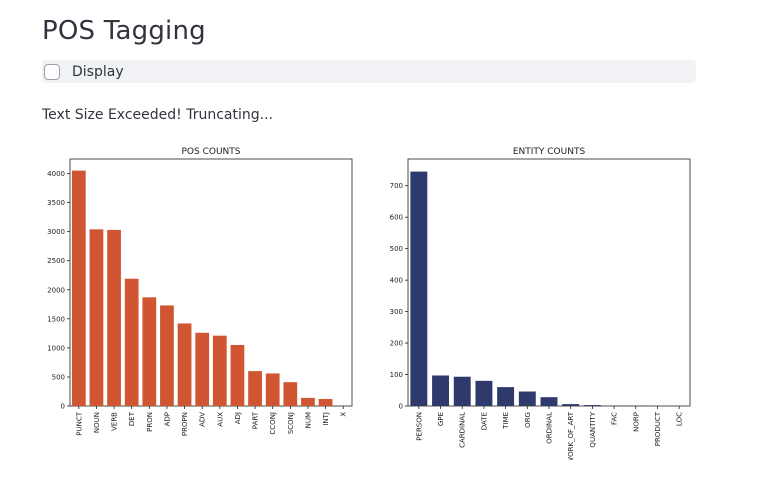  What do you see at coordinates (571, 435) in the screenshot?
I see `entity-xtick-label-work-of-art: WORK_OF_ART` at bounding box center [571, 435].